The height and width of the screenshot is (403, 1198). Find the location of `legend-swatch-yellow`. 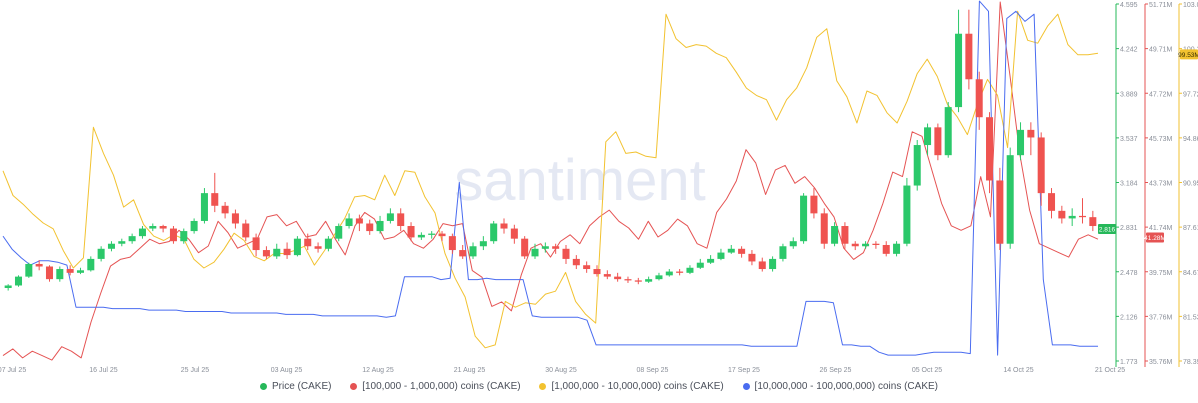

legend-swatch-yellow is located at coordinates (543, 386).